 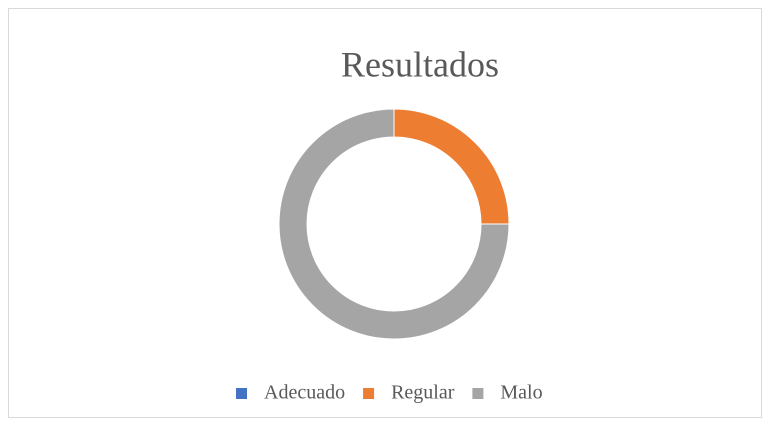 What do you see at coordinates (420, 64) in the screenshot?
I see `chart-title: Resultados` at bounding box center [420, 64].